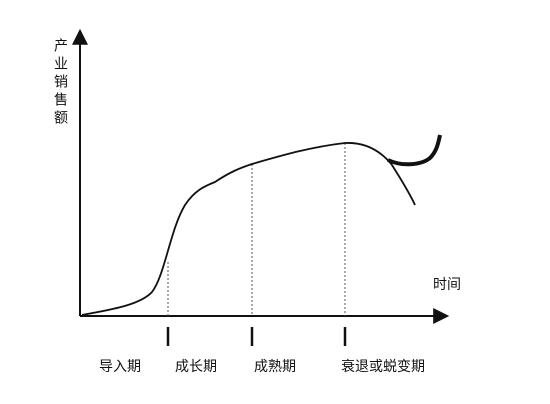 The height and width of the screenshot is (404, 550). Describe the element at coordinates (196, 367) in the screenshot. I see `stage-label: 成长期` at that location.